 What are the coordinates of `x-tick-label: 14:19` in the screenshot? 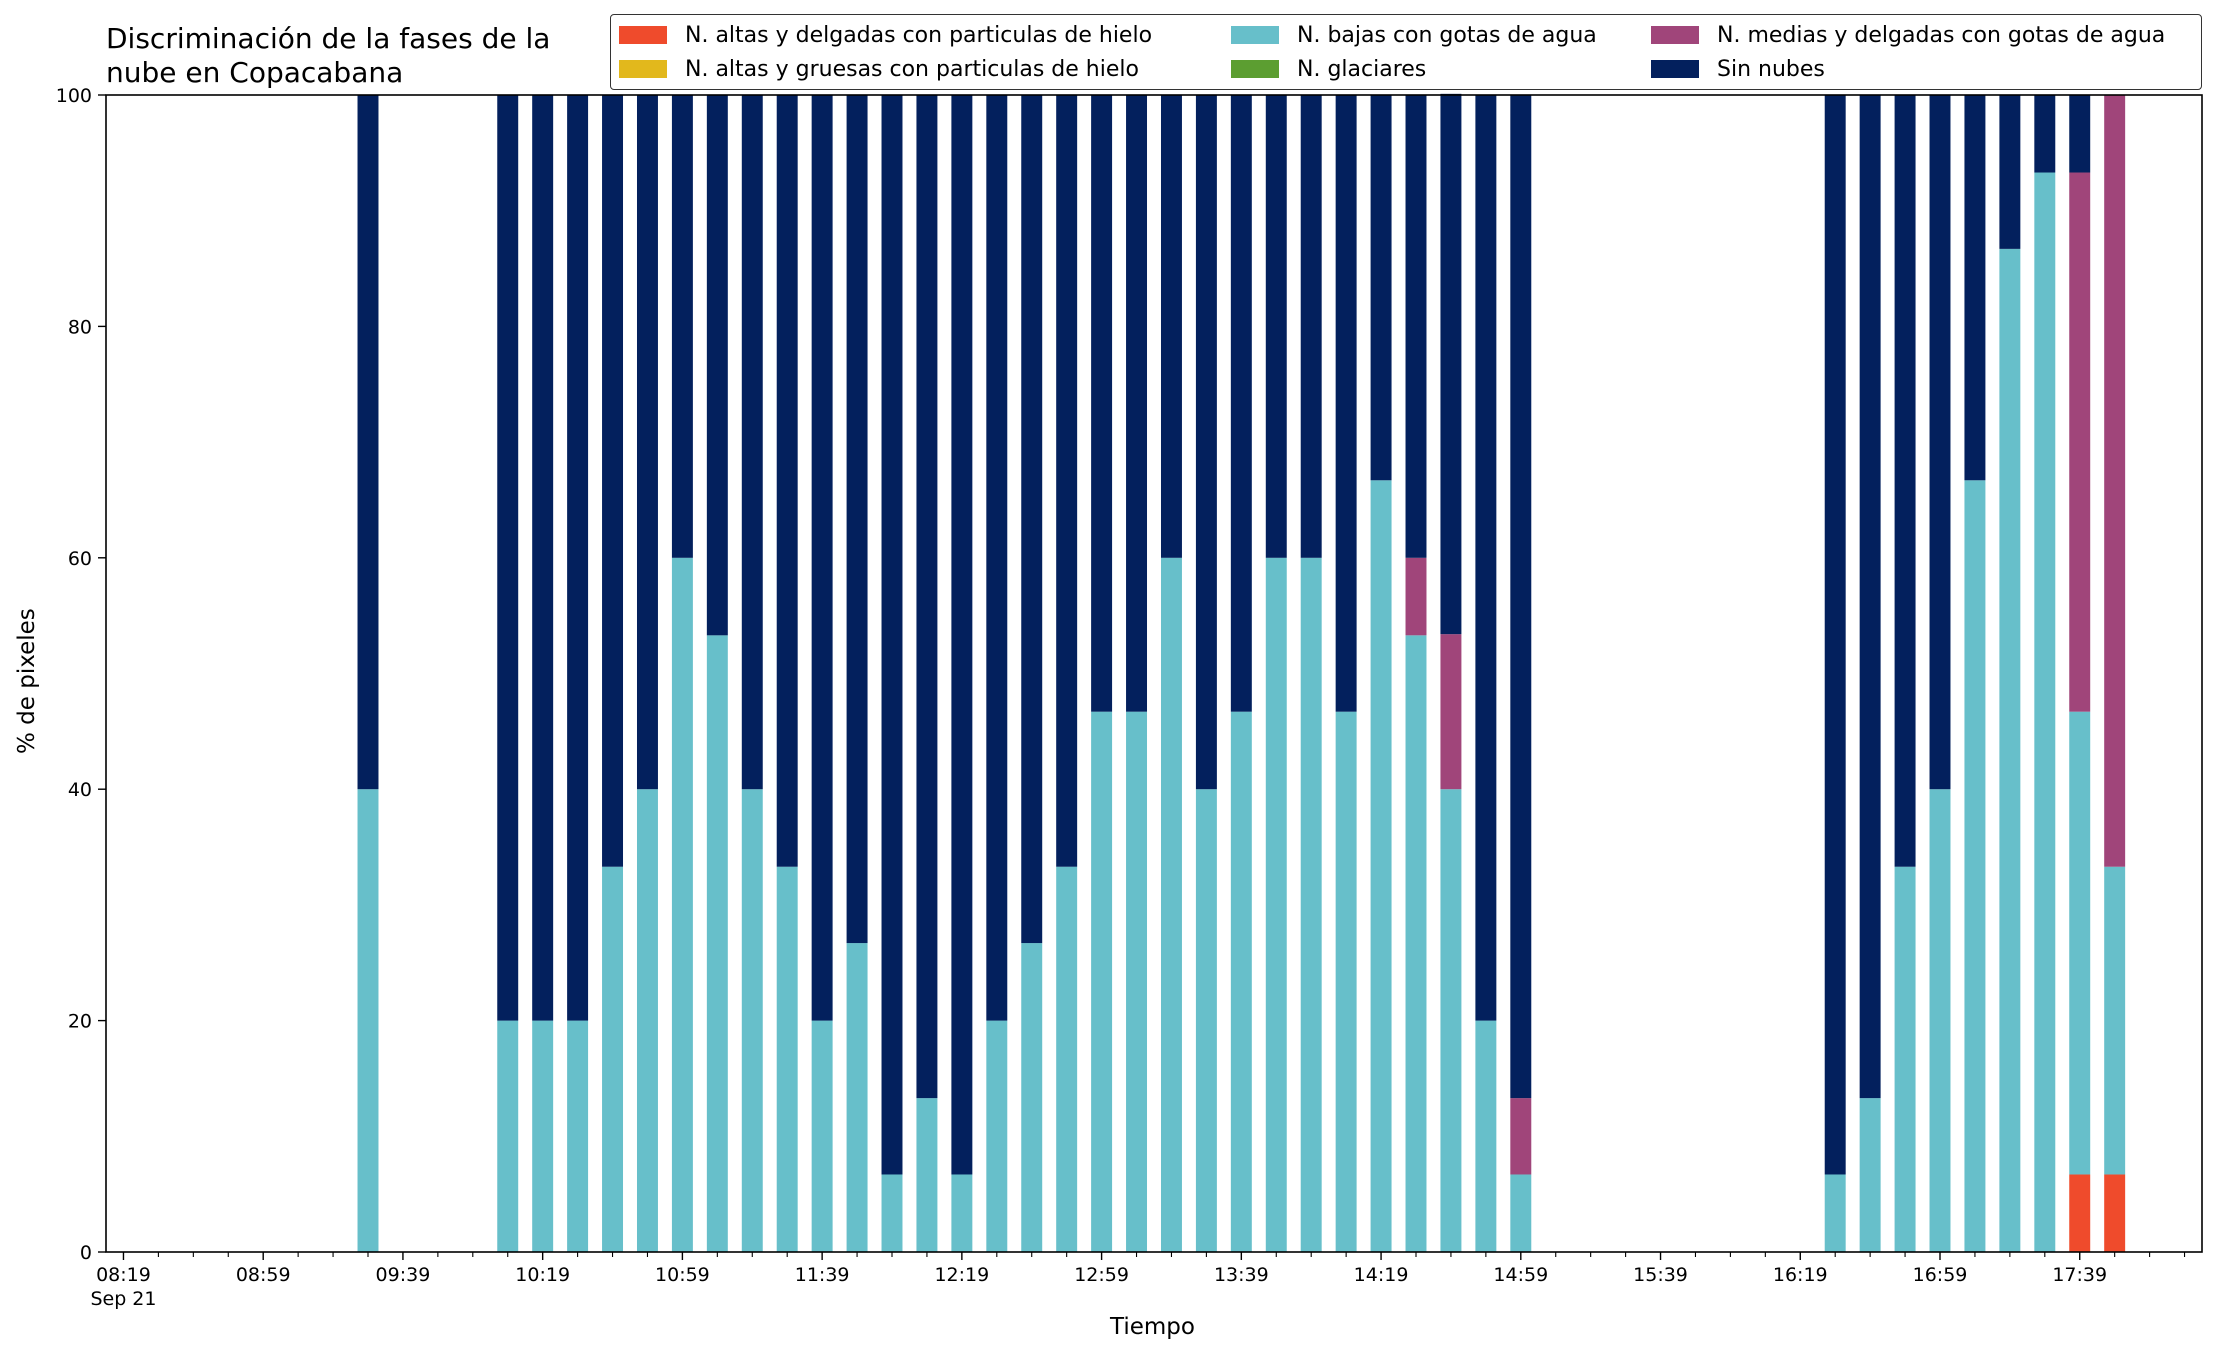 It's located at (1381, 1275).